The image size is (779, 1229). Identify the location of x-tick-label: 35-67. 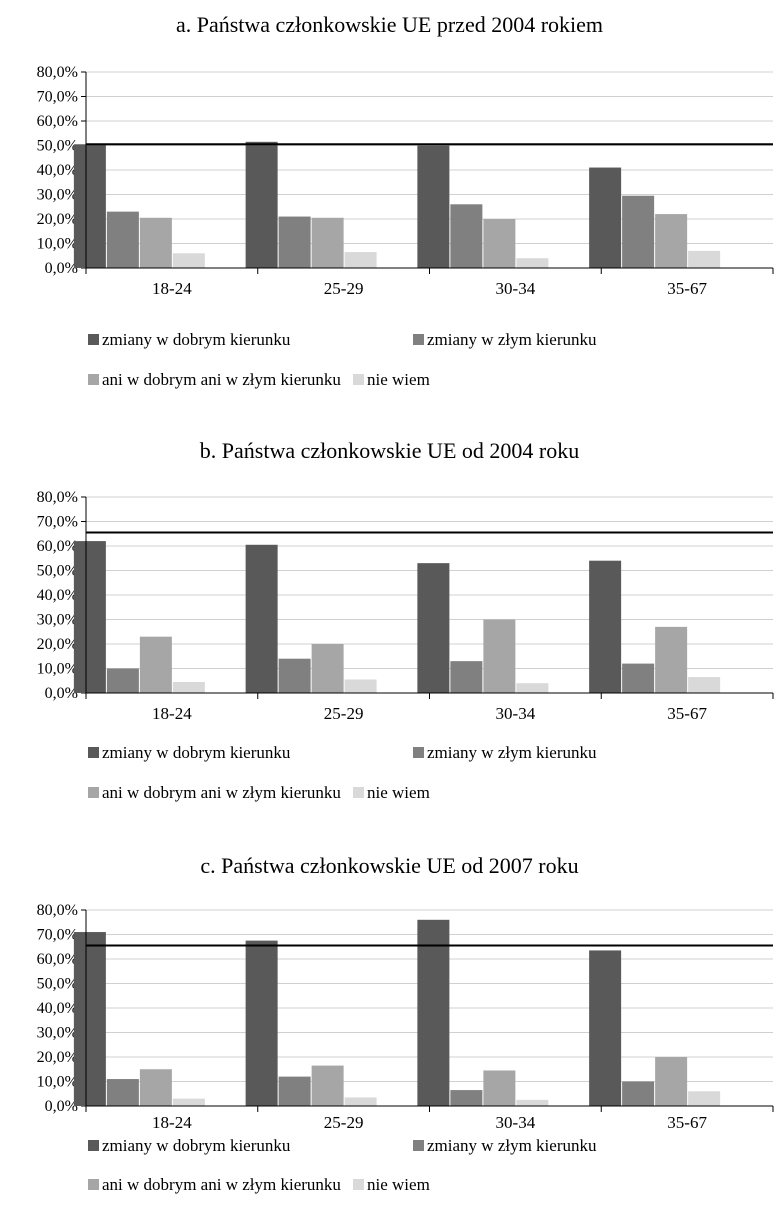
(687, 1122).